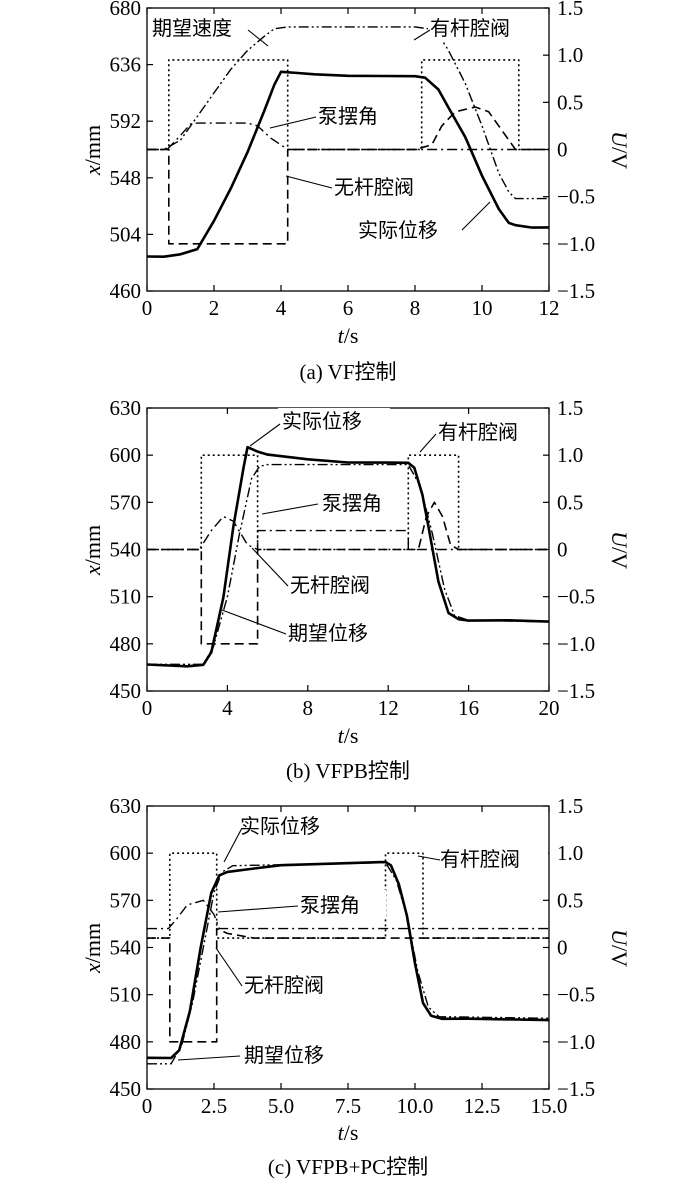 The height and width of the screenshot is (1181, 700). I want to click on plot-area-c, so click(348, 958).